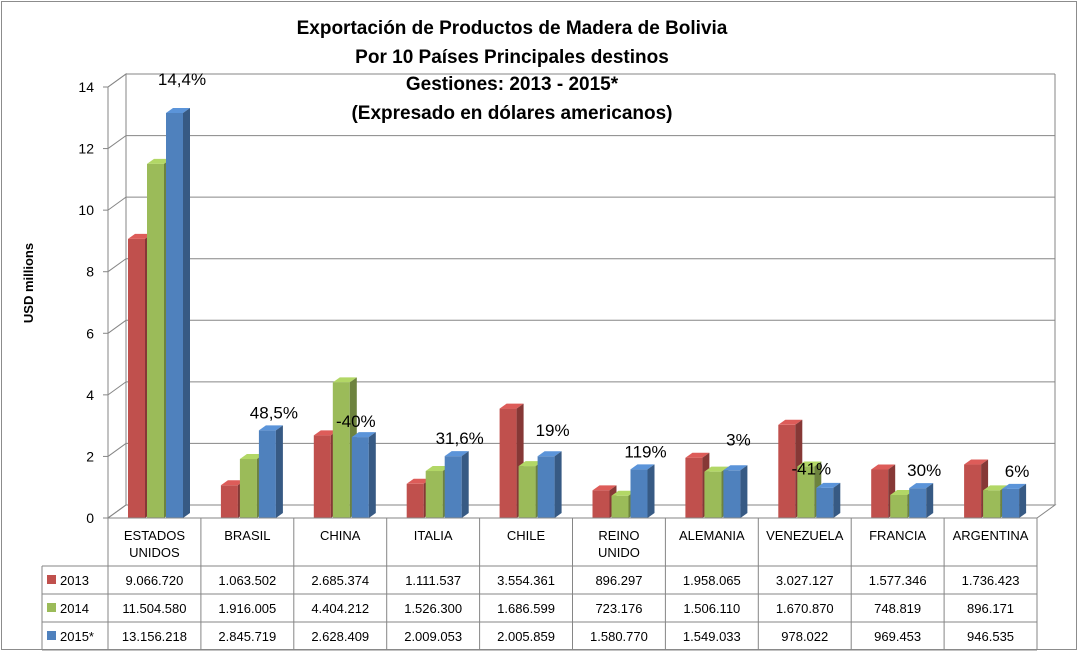  I want to click on data-cell: 723.176, so click(618, 608).